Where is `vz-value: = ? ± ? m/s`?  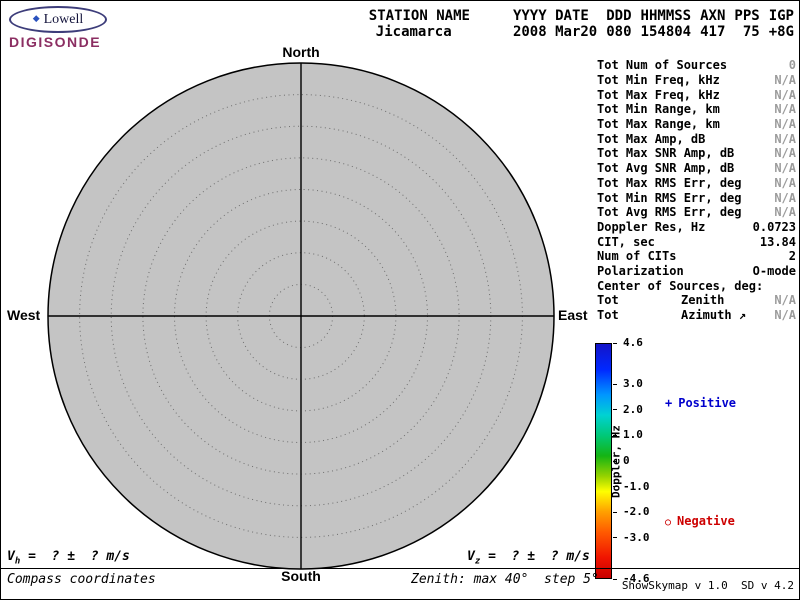 vz-value: = ? ± ? m/s is located at coordinates (535, 556).